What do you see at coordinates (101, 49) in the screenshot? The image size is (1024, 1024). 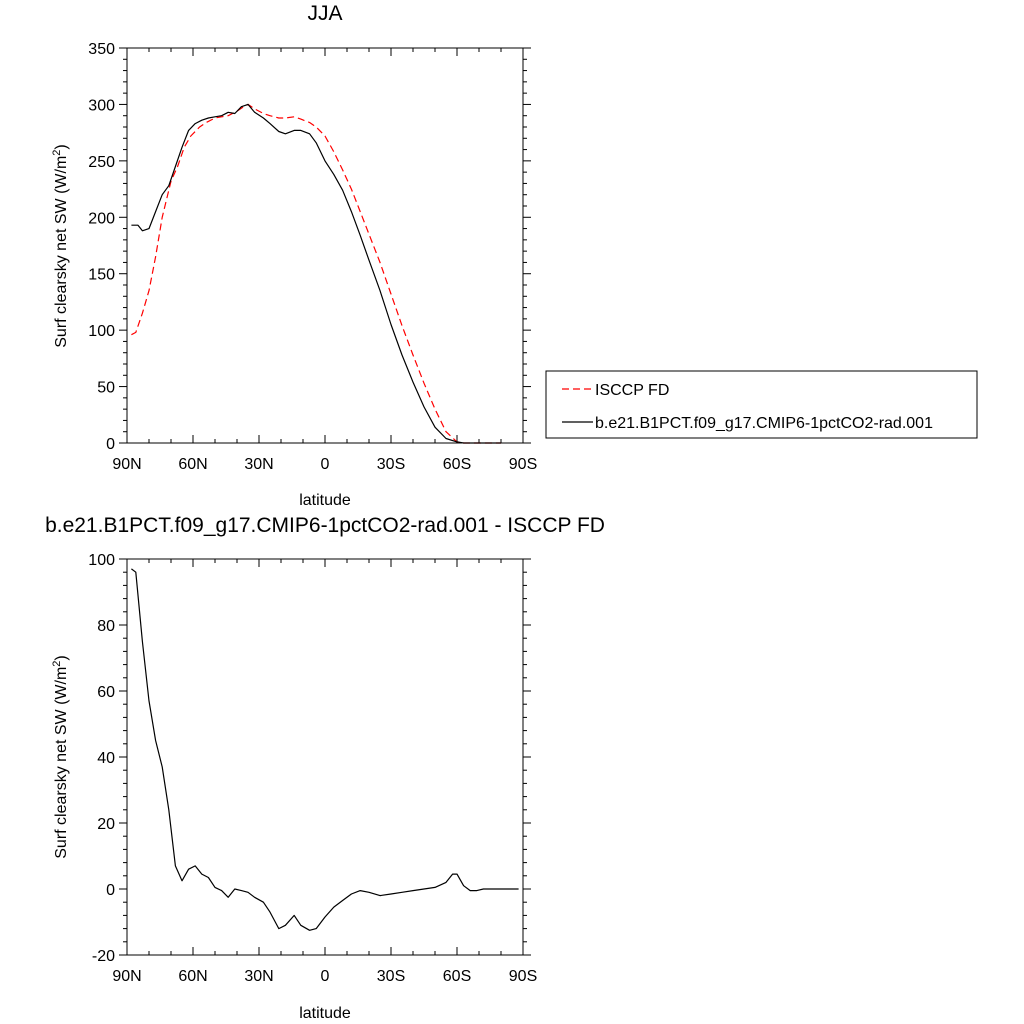 I see `y-tick-label: 350` at bounding box center [101, 49].